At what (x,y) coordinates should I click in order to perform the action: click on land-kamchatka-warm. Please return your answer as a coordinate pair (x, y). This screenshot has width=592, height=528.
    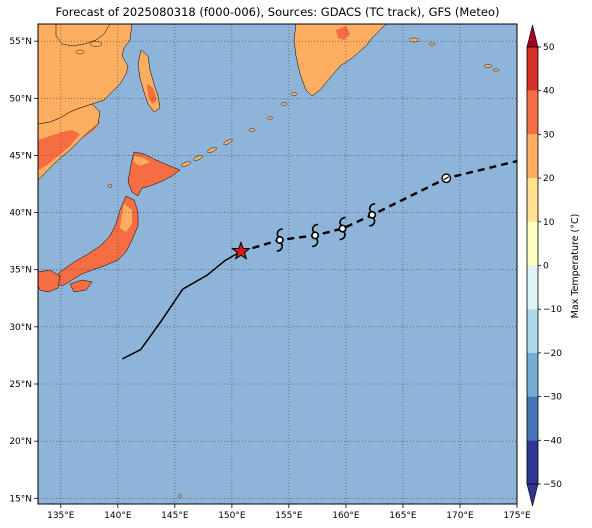
    Looking at the image, I should click on (343, 33).